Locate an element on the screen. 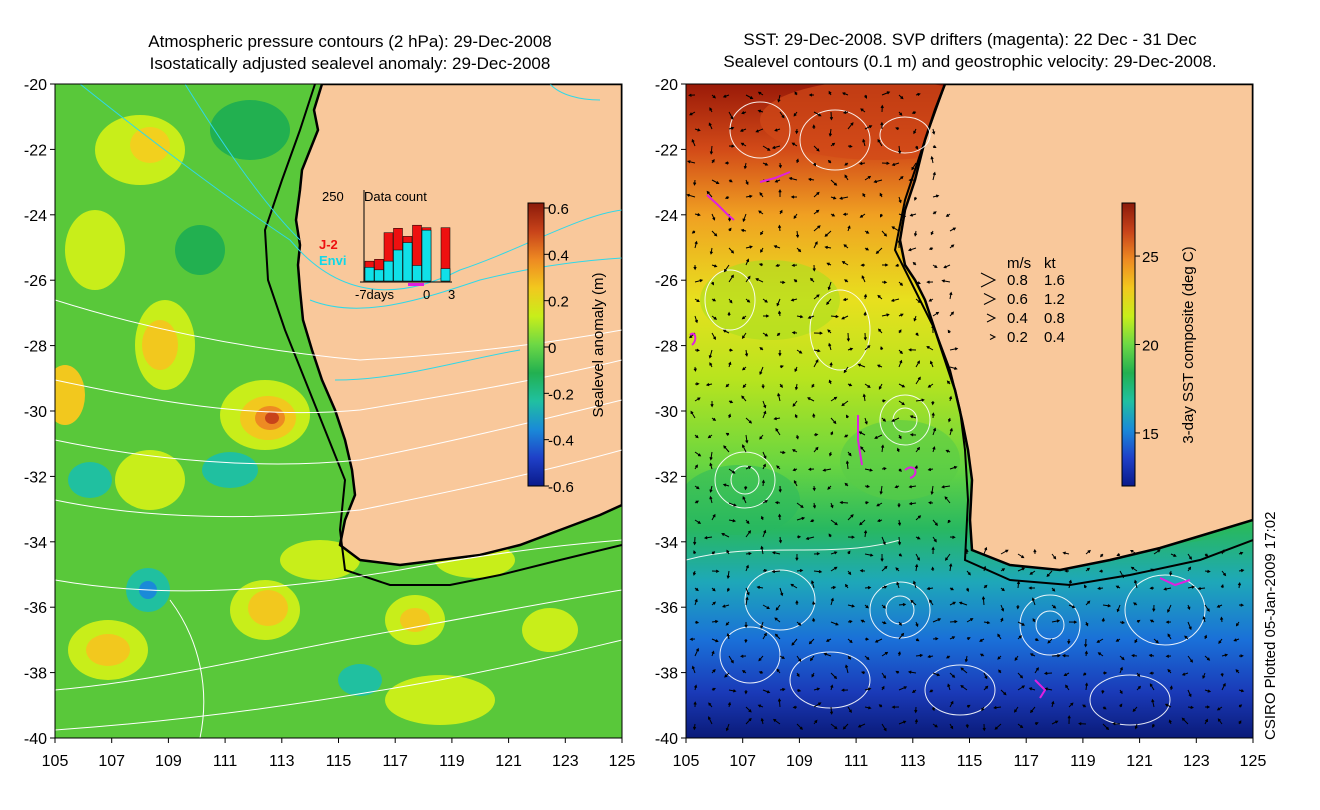 The width and height of the screenshot is (1320, 810). right-colorbar-label: 3-day SST composite (deg C) is located at coordinates (1188, 344).